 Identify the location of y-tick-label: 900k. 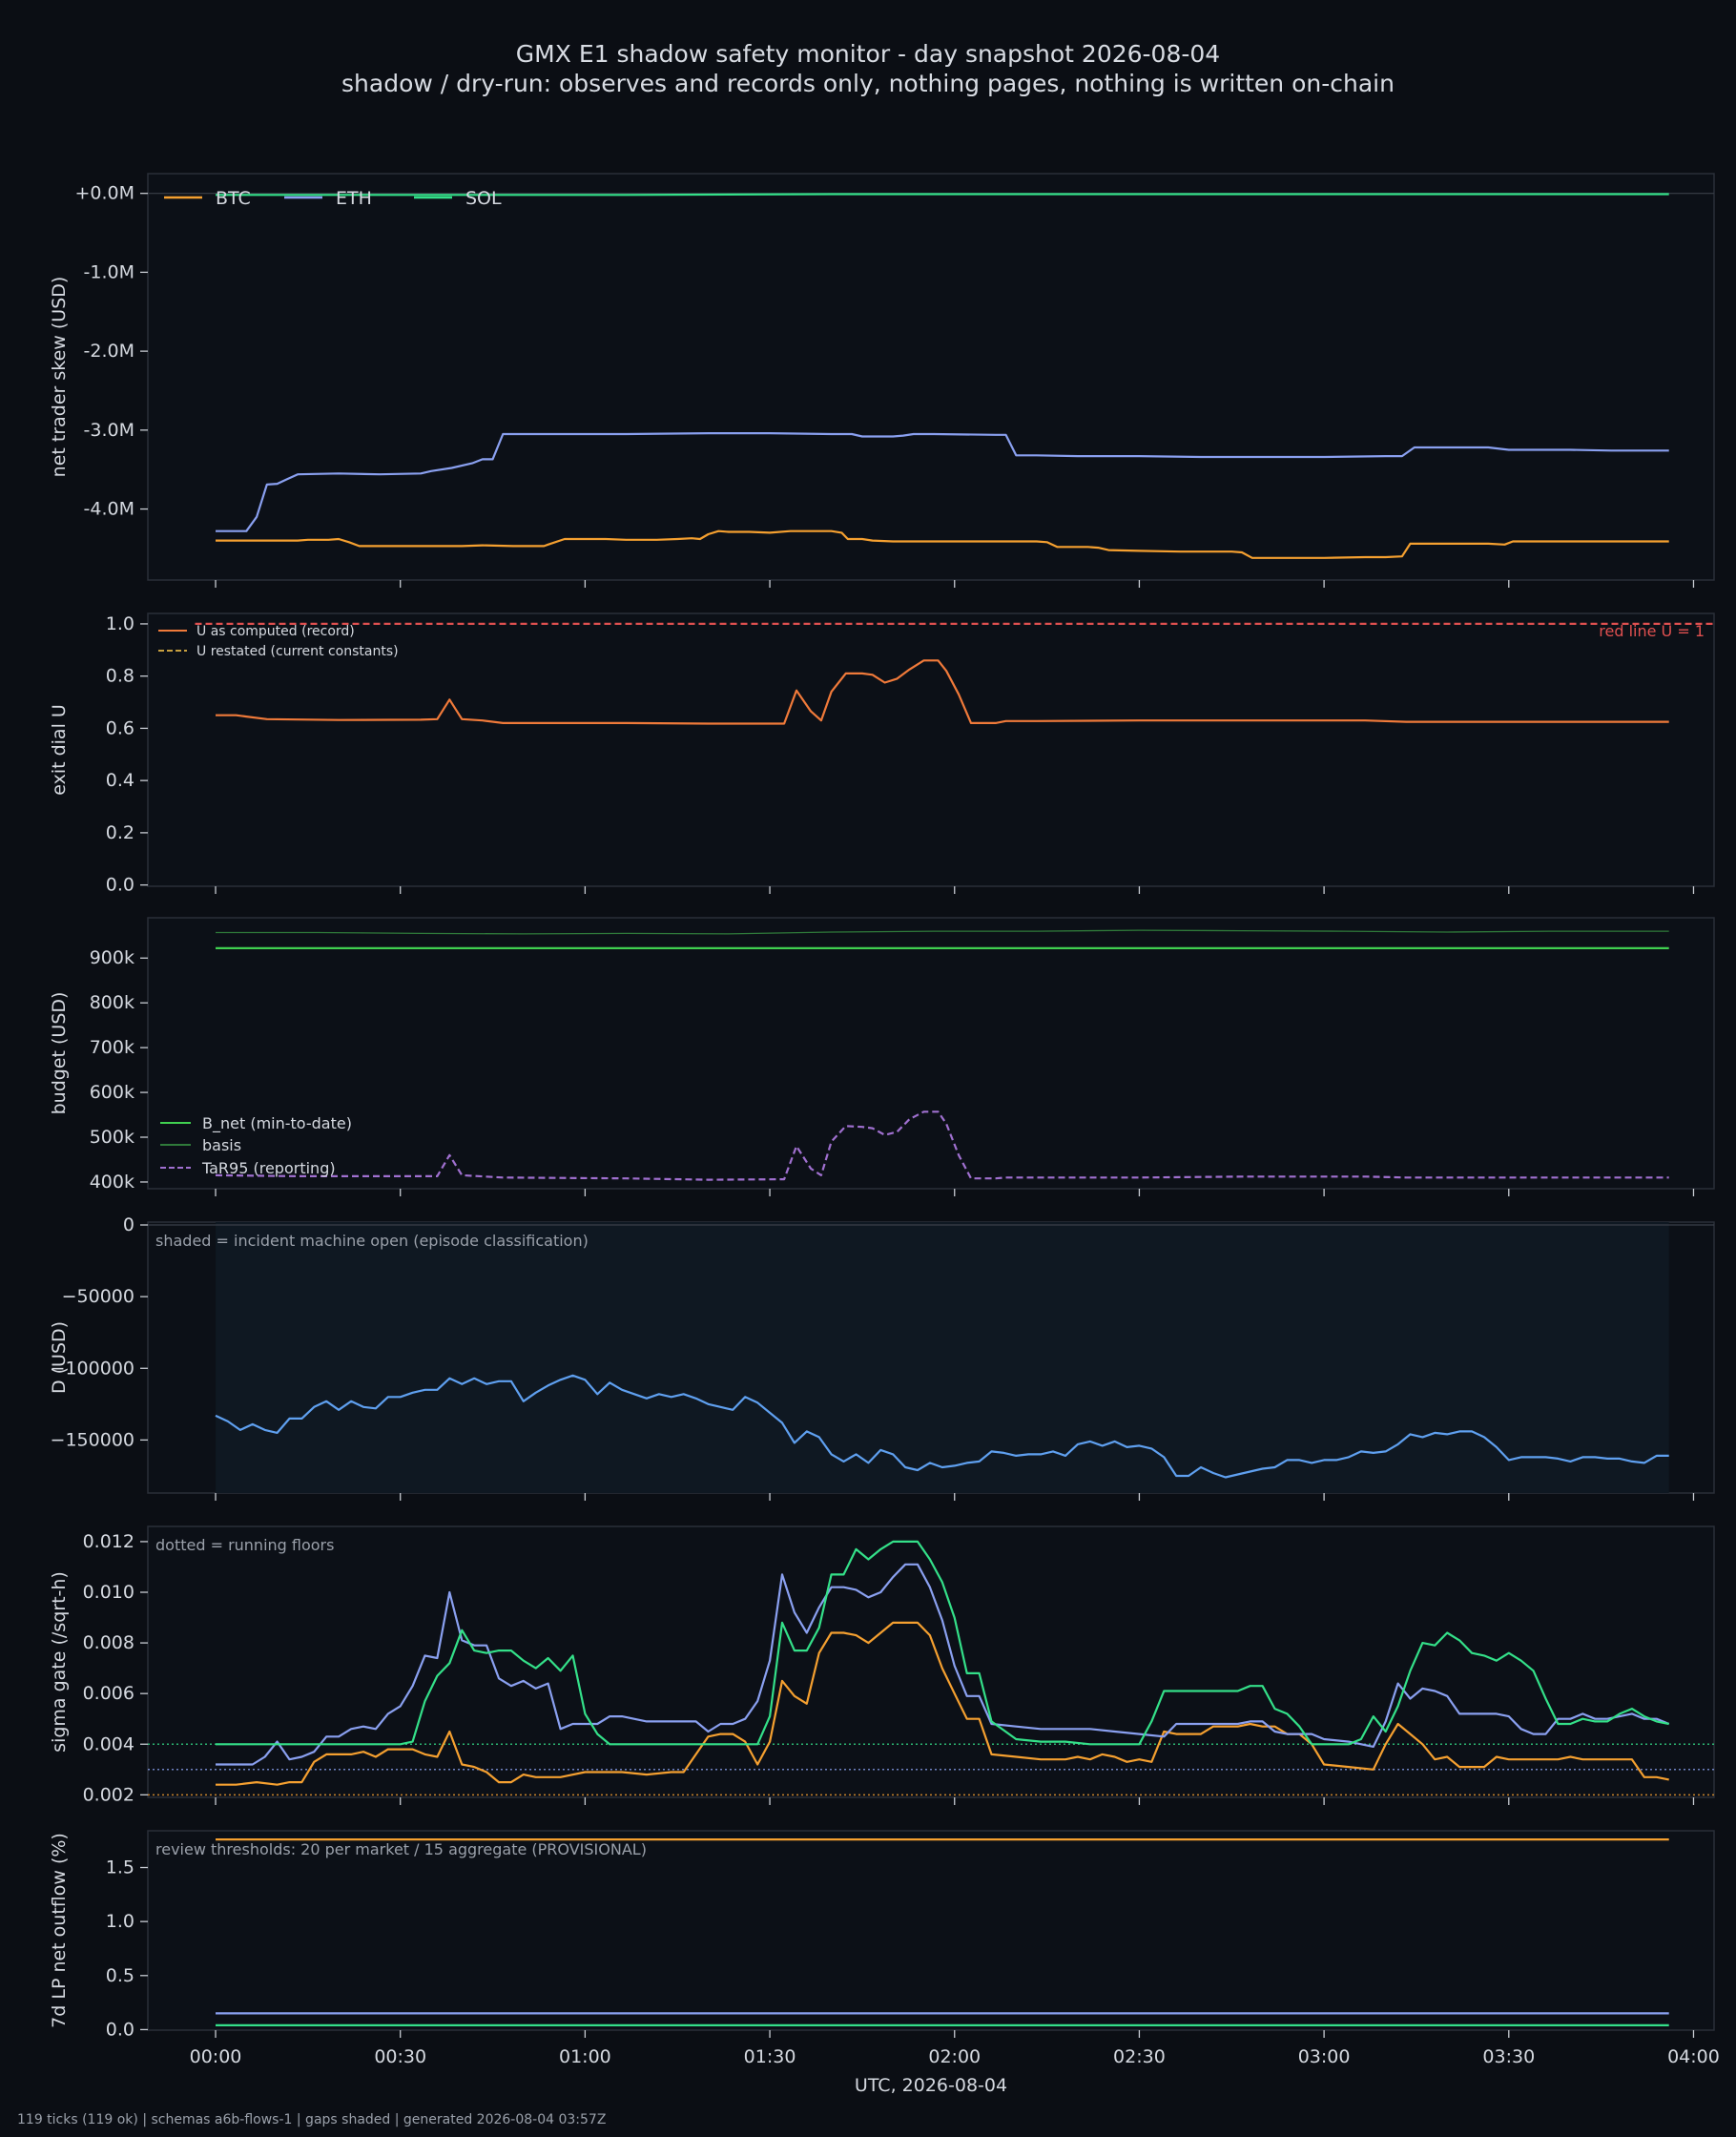
(112, 957).